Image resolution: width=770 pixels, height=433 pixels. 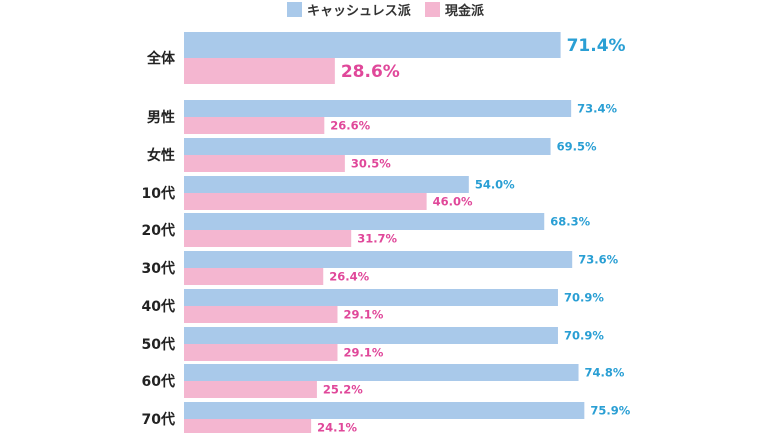 I want to click on legend-label-1: 現金派, so click(x=465, y=11).